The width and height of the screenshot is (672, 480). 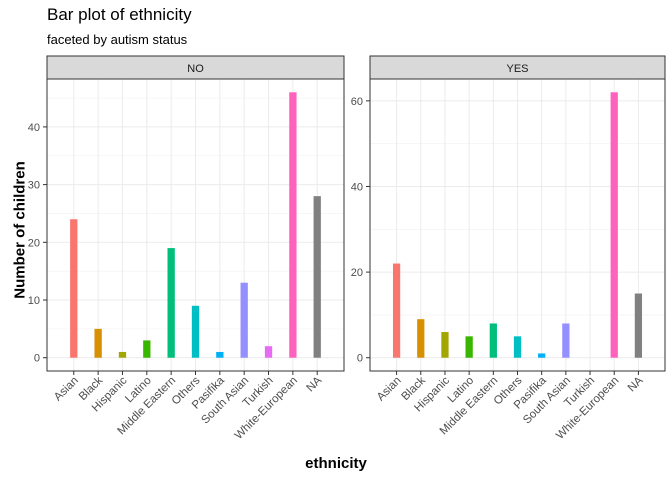 What do you see at coordinates (357, 102) in the screenshot?
I see `y-tick-label: 60` at bounding box center [357, 102].